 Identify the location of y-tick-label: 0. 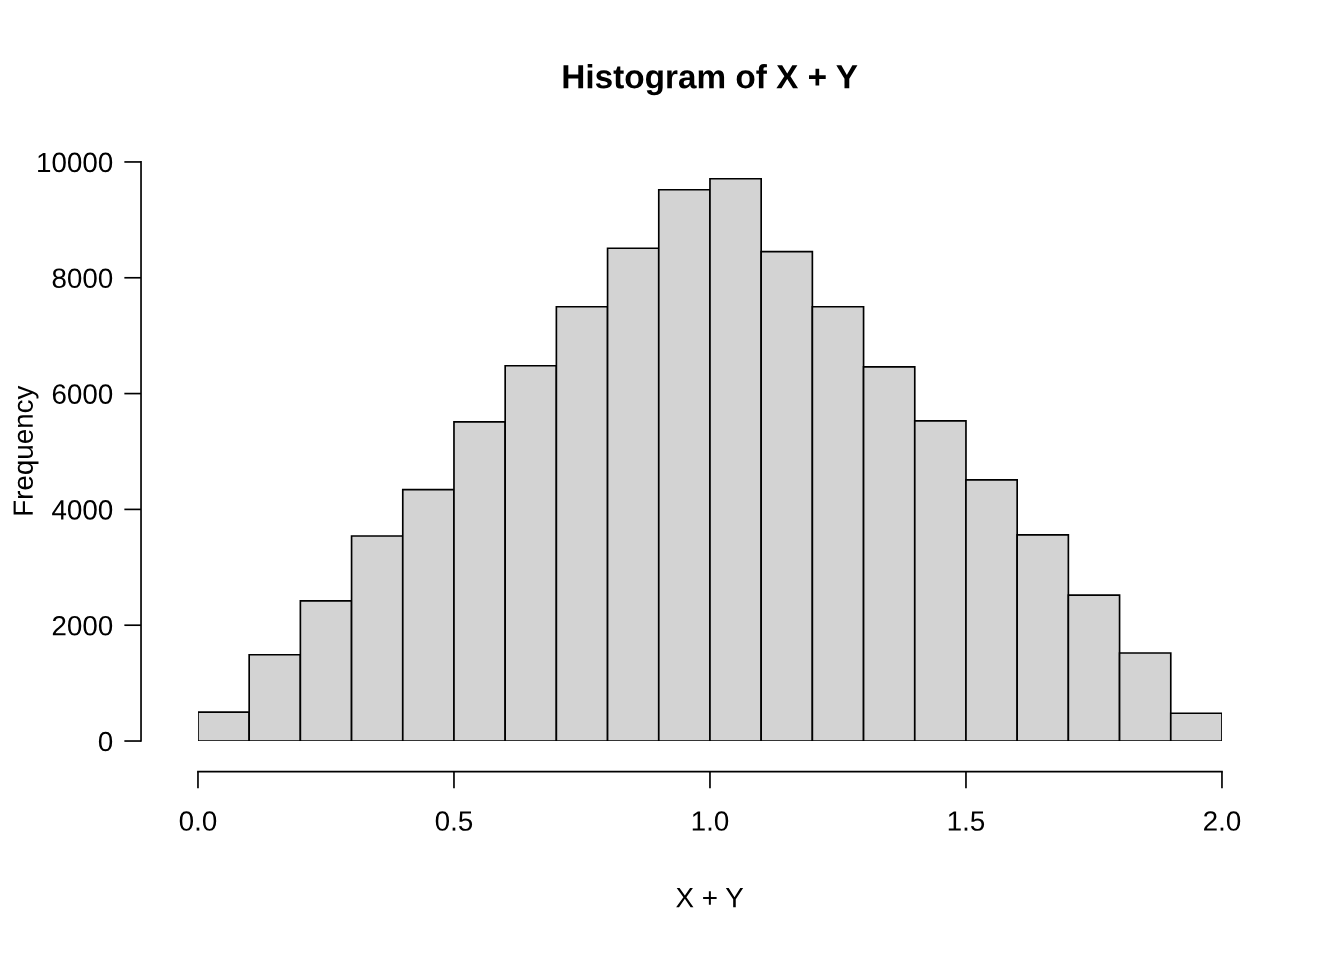
(105, 741).